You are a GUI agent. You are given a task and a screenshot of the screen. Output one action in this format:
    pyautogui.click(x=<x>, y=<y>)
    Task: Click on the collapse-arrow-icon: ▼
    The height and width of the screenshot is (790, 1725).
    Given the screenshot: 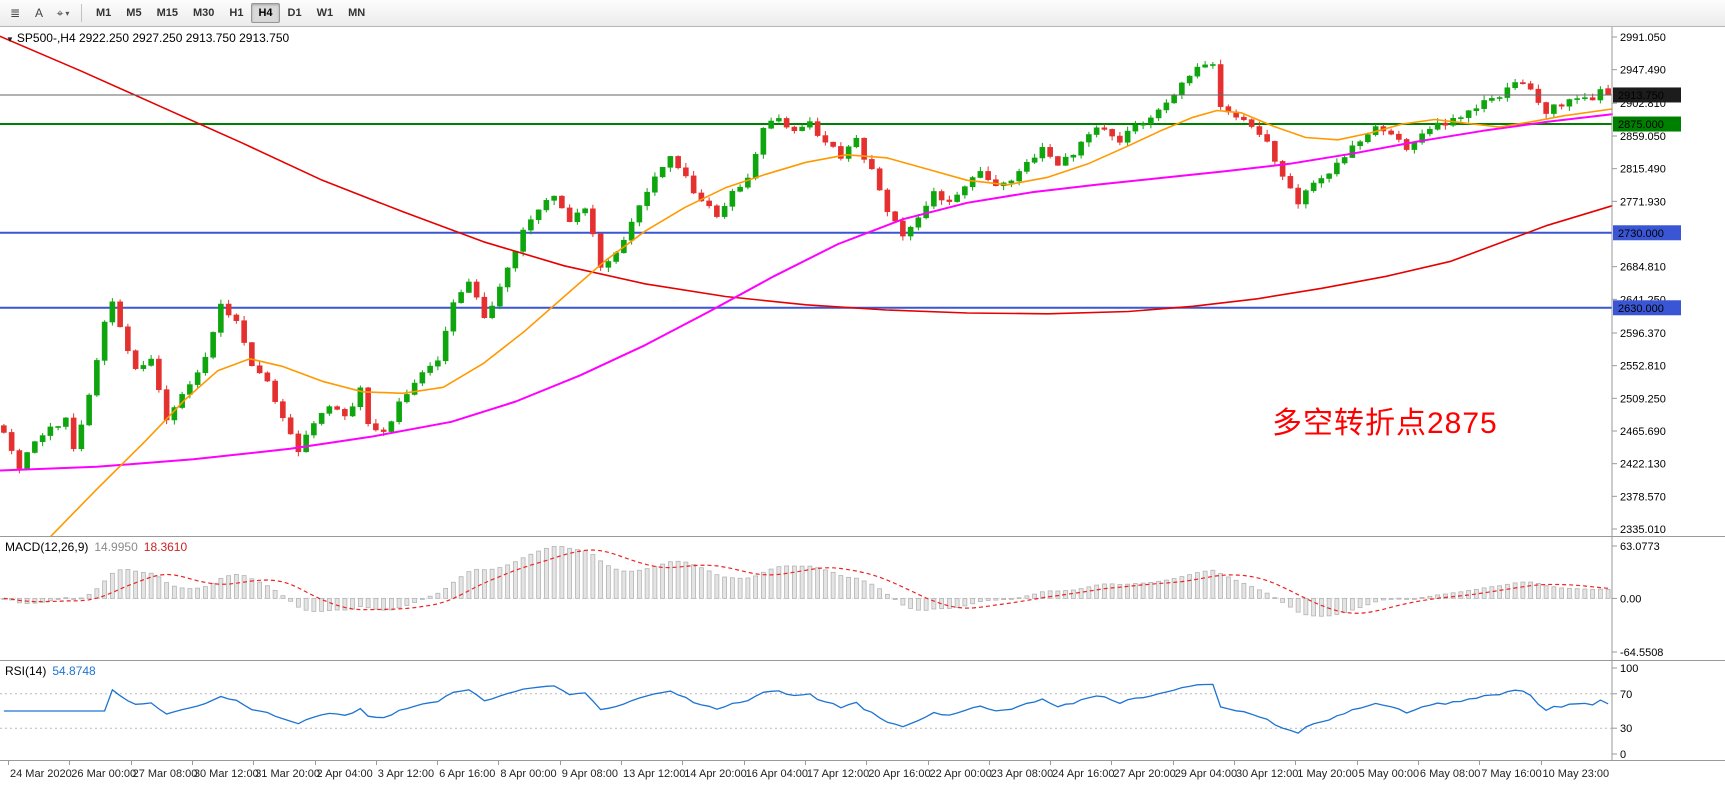 What is the action you would take?
    pyautogui.click(x=10, y=39)
    